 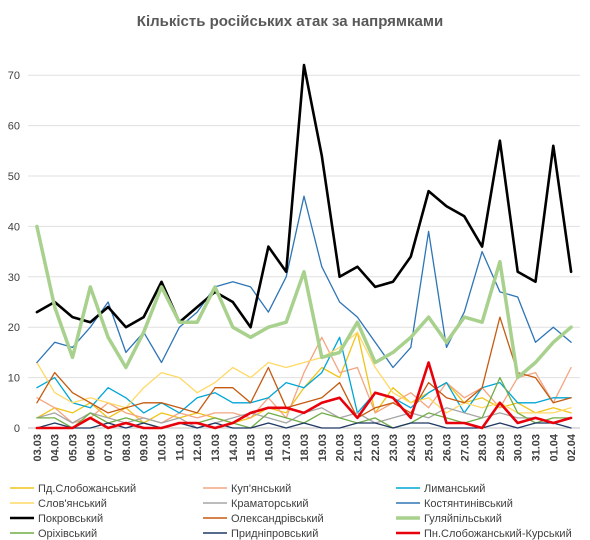 What do you see at coordinates (14, 76) in the screenshot?
I see `y-tick-label: 70` at bounding box center [14, 76].